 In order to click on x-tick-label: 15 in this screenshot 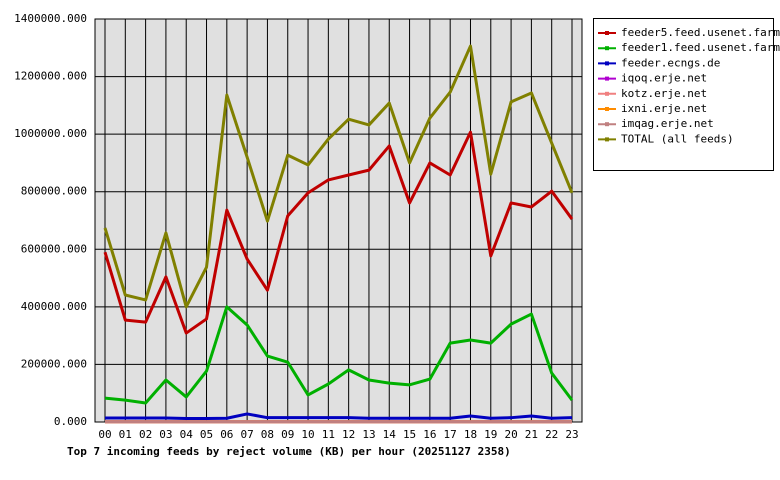, I will do `click(409, 434)`.